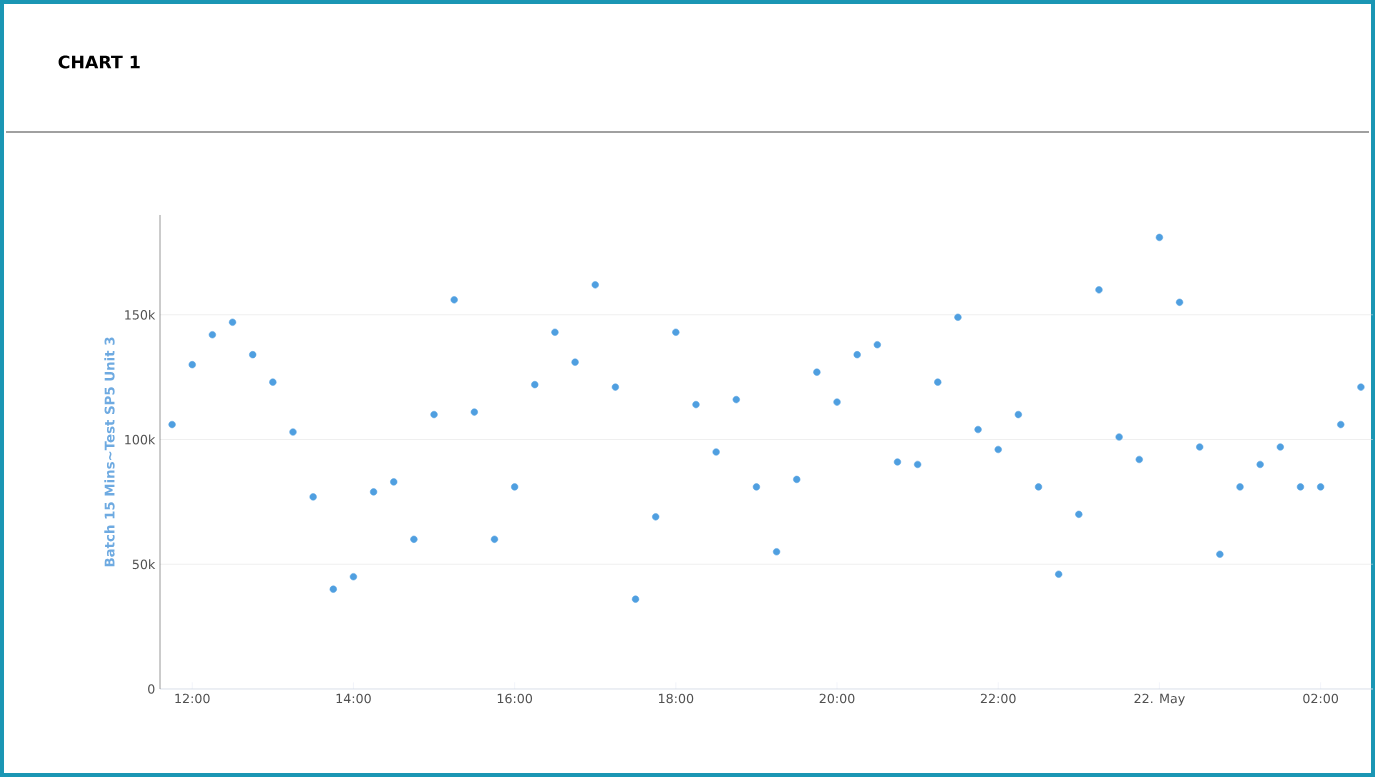 Image resolution: width=1375 pixels, height=777 pixels. What do you see at coordinates (676, 698) in the screenshot?
I see `x-tick-label: 18:00` at bounding box center [676, 698].